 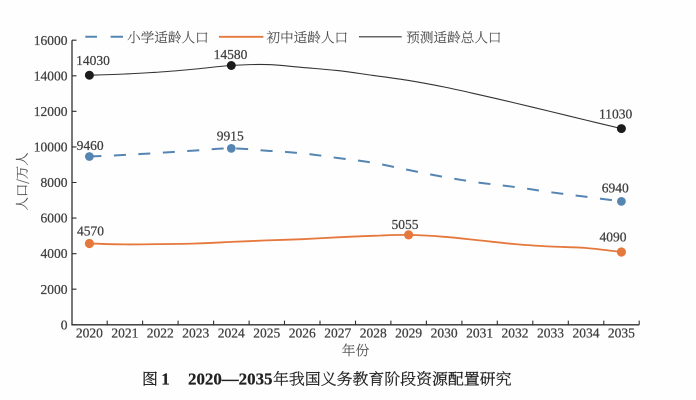 I want to click on svg-text: 2035, so click(x=621, y=333).